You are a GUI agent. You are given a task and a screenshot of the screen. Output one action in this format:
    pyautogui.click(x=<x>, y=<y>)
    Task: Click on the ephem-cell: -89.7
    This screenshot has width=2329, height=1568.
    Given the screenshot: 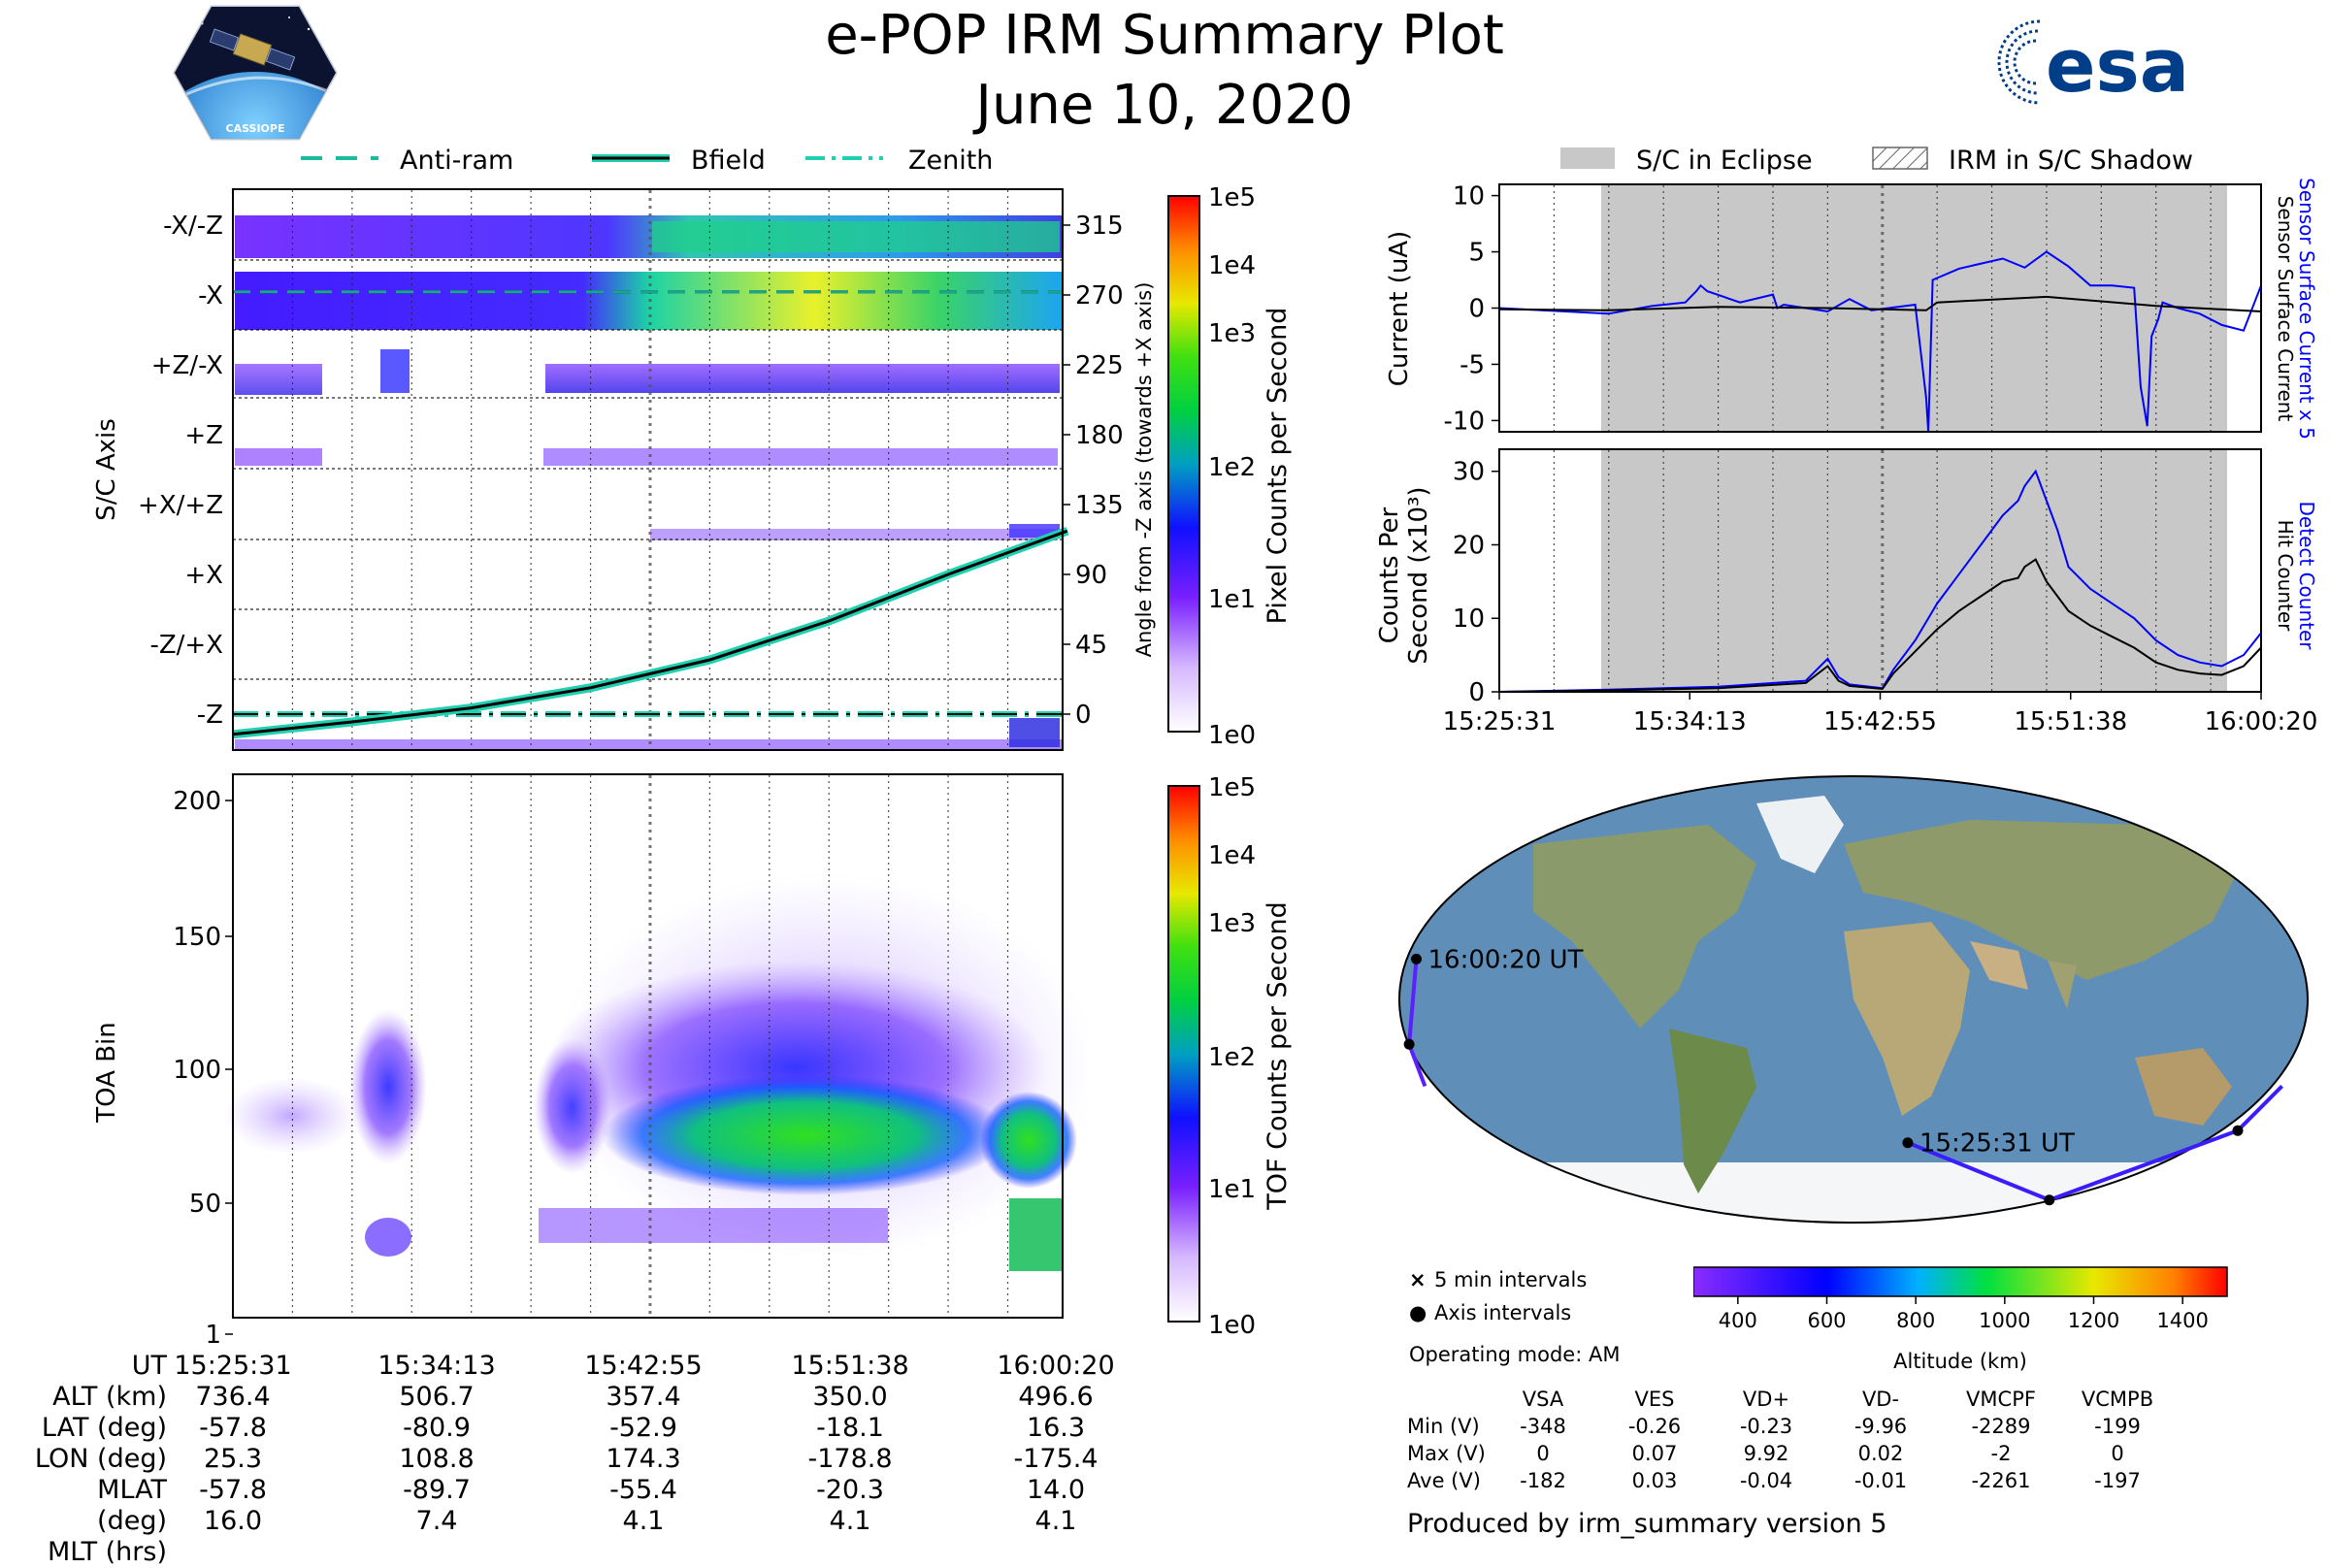 What is the action you would take?
    pyautogui.click(x=437, y=1490)
    